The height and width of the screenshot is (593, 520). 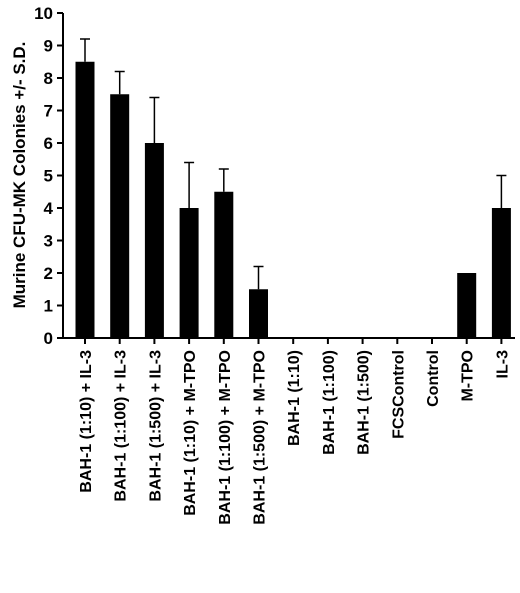 I want to click on x-category-label: M-TPO, so click(x=468, y=376).